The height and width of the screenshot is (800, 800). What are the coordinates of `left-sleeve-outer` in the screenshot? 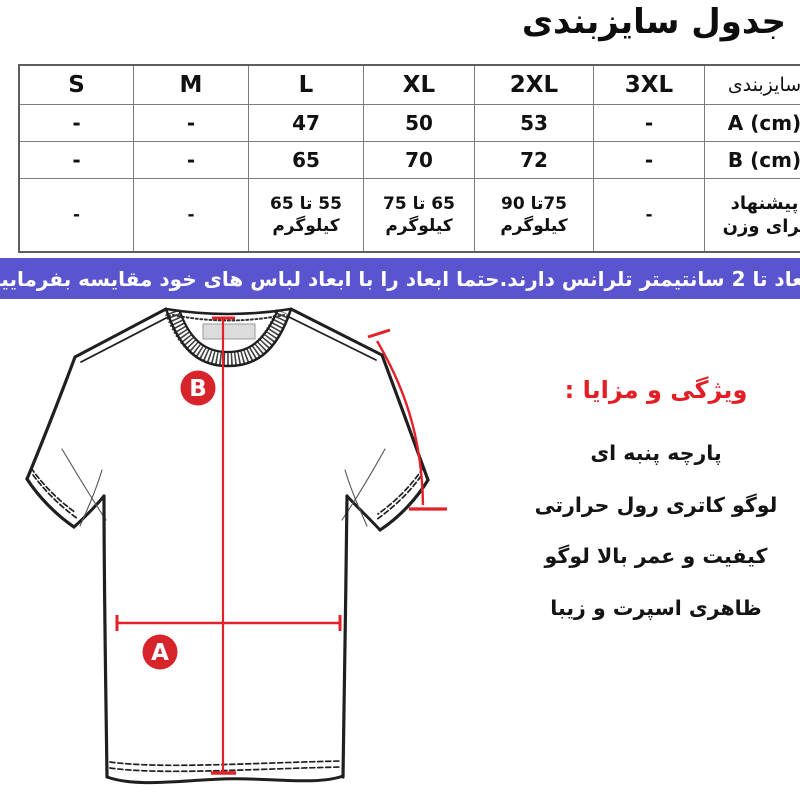 It's located at (51, 418).